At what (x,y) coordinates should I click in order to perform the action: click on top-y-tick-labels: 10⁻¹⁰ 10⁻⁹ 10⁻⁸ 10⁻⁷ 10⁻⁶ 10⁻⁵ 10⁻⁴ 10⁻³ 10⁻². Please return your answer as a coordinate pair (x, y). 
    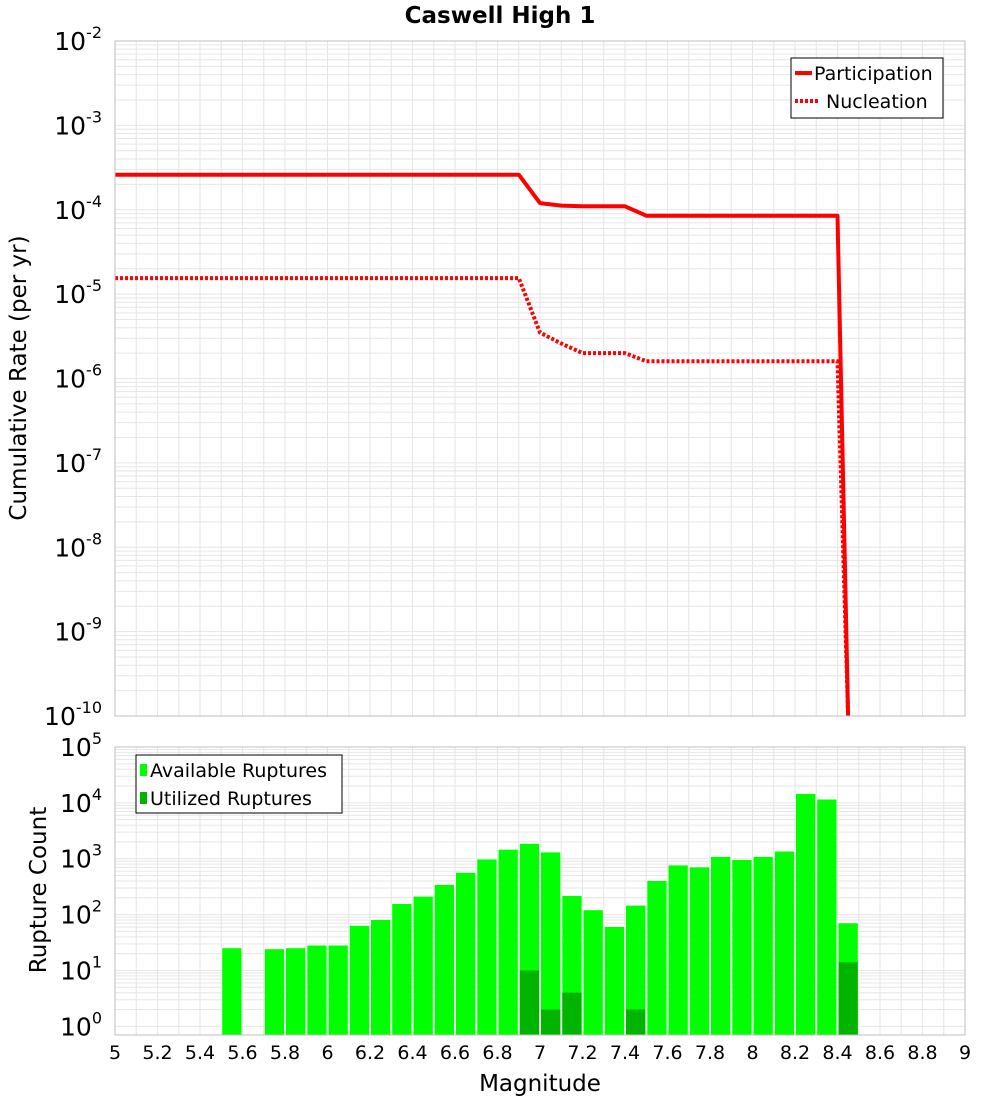
    Looking at the image, I should click on (73, 377).